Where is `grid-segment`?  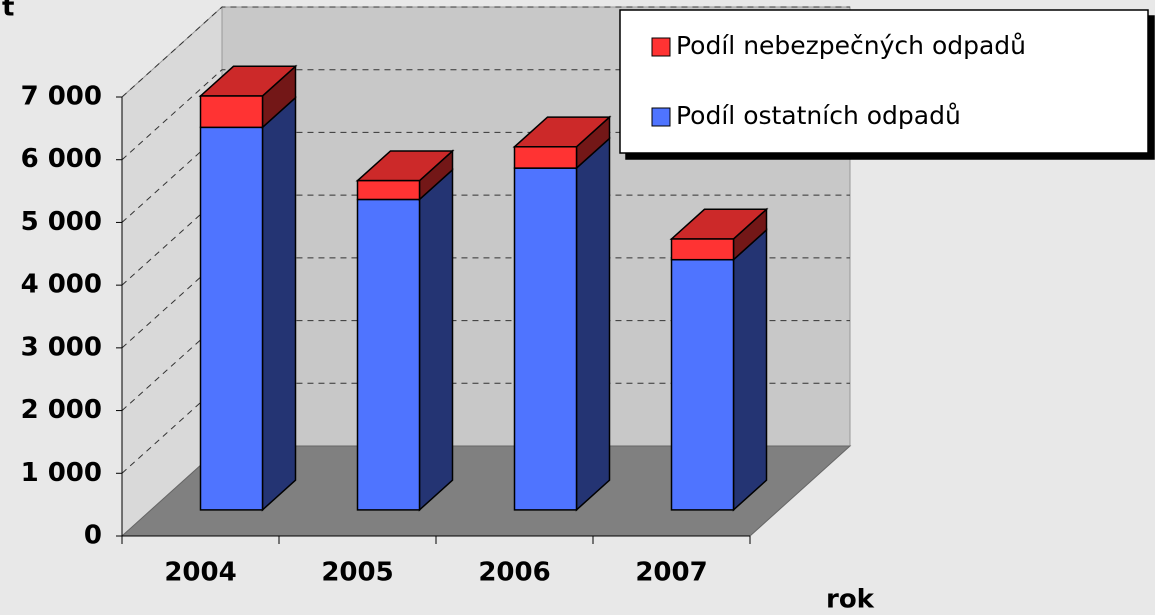 grid-segment is located at coordinates (485, 52).